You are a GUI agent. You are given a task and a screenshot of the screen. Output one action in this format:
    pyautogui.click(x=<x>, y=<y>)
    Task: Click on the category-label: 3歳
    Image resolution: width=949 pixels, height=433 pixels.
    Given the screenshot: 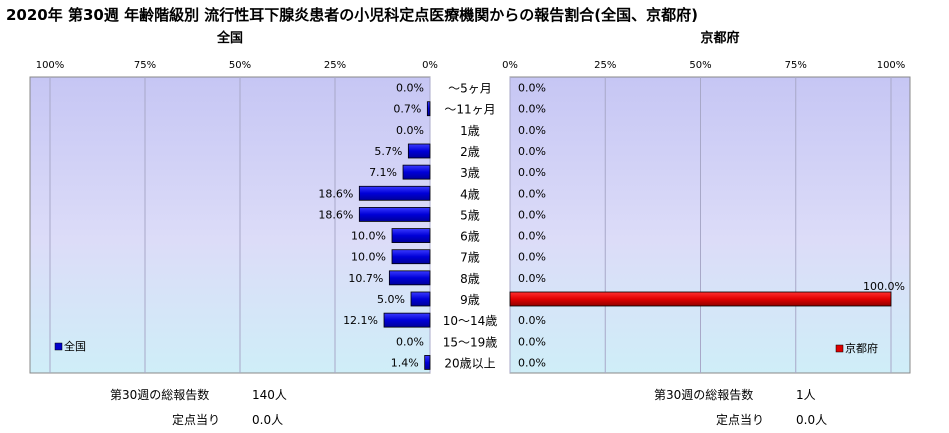 What is the action you would take?
    pyautogui.click(x=470, y=173)
    